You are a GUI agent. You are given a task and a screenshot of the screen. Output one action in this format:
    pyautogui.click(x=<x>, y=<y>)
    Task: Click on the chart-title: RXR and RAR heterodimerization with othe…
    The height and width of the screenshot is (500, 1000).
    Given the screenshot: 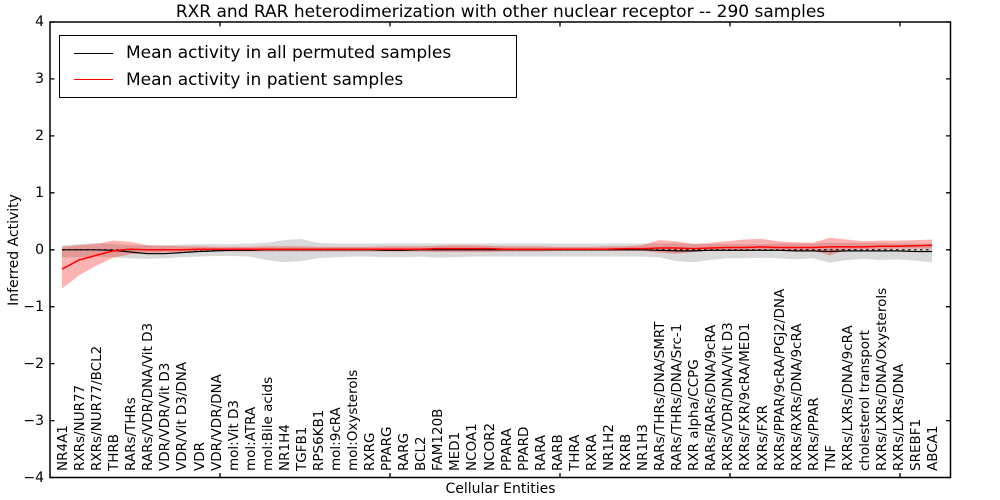 What is the action you would take?
    pyautogui.click(x=500, y=12)
    